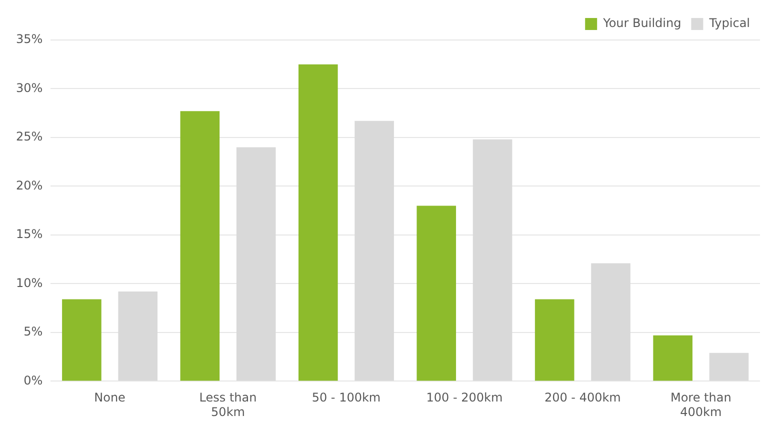 The width and height of the screenshot is (778, 444). What do you see at coordinates (701, 404) in the screenshot?
I see `x-tick-label: More than 400km` at bounding box center [701, 404].